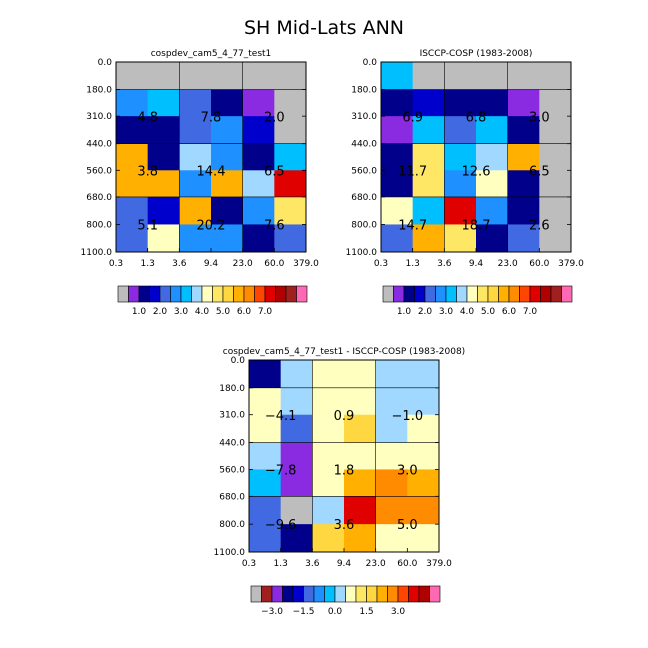  I want to click on colorbar-tick-label: 1.0, so click(139, 312).